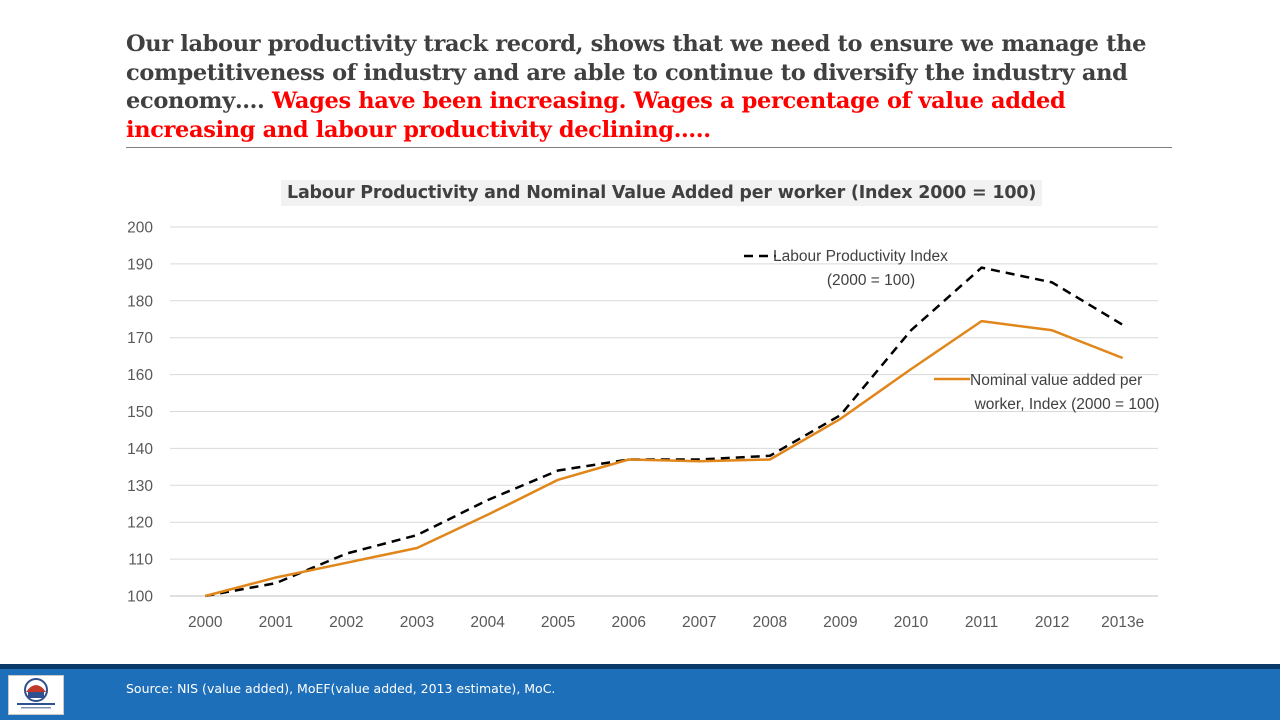  Describe the element at coordinates (911, 622) in the screenshot. I see `x-tick-label: 2010` at that location.